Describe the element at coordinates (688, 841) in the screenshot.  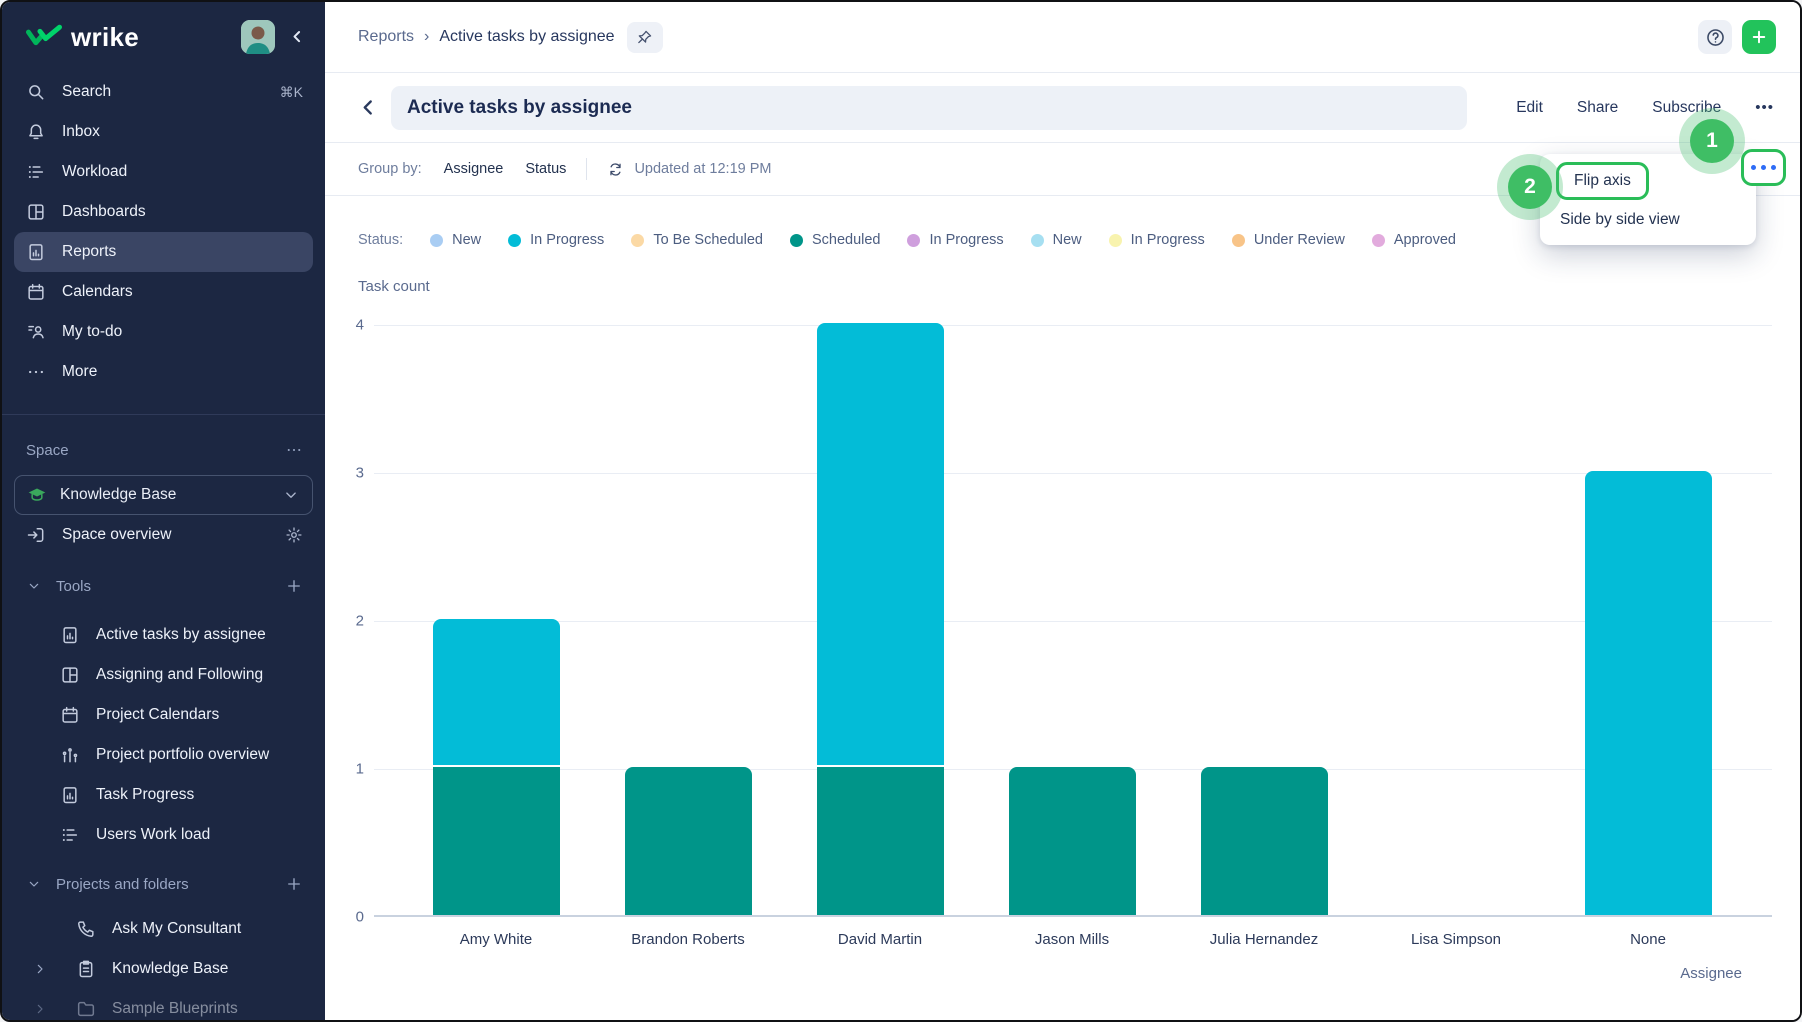
I see `bar-brandon-roberts` at that location.